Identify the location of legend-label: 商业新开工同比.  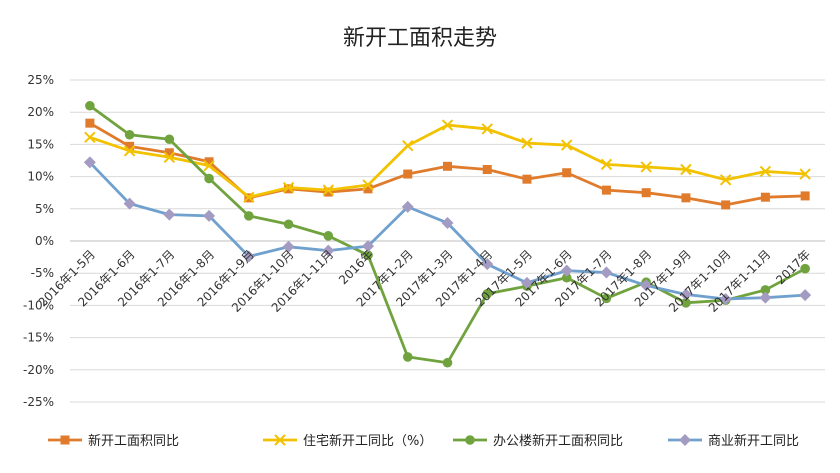
(753, 441).